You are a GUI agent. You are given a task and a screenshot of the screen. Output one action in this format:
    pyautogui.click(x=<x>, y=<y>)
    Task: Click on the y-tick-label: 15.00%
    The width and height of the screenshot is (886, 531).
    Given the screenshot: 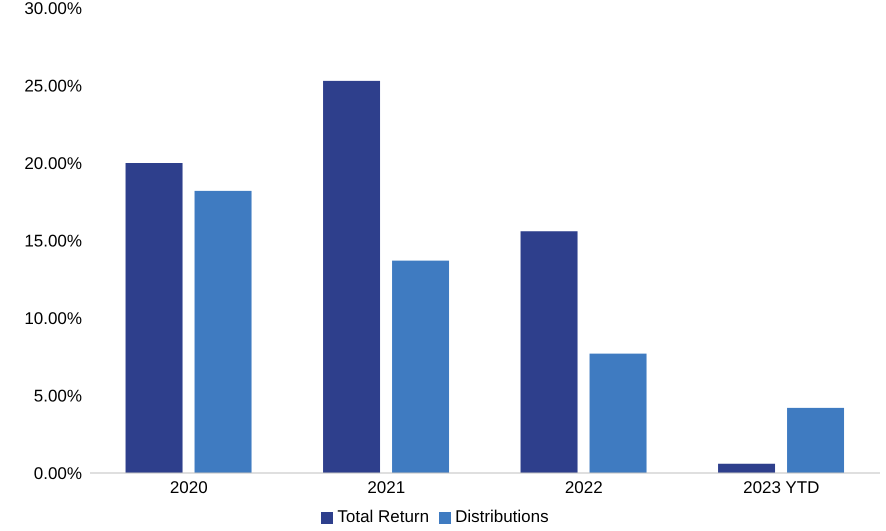 What is the action you would take?
    pyautogui.click(x=53, y=241)
    